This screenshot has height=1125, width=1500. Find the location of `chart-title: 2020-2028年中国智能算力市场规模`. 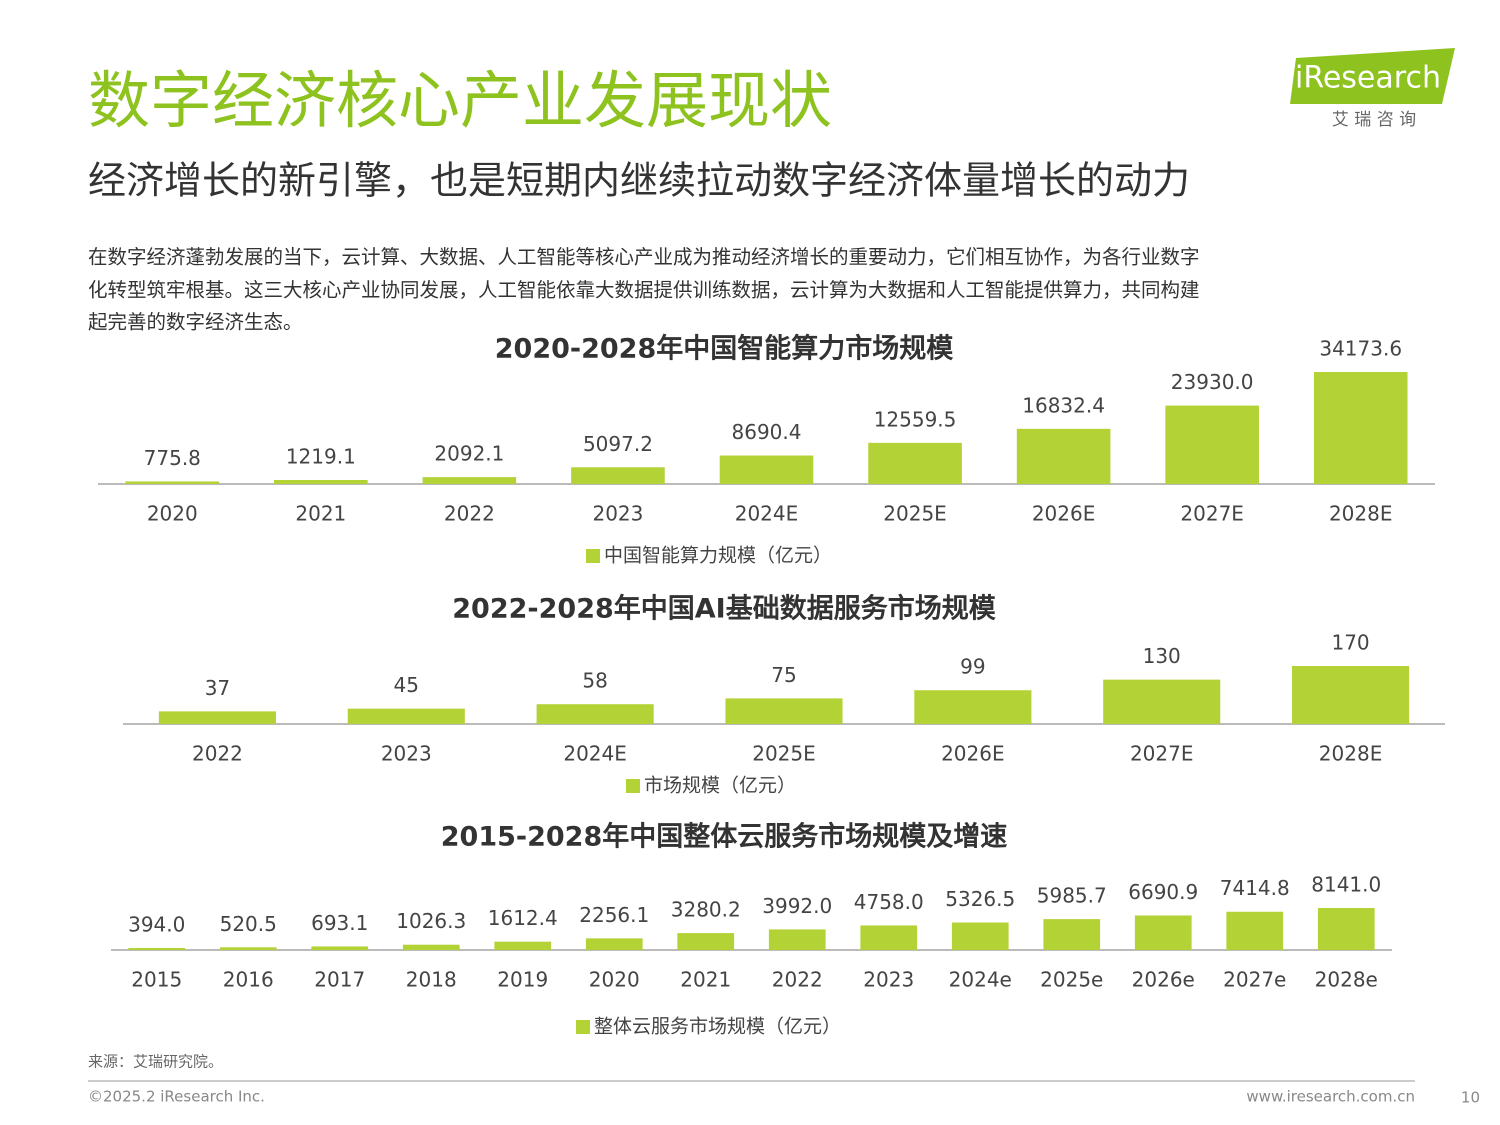

chart-title: 2020-2028年中国智能算力市场规模 is located at coordinates (724, 349).